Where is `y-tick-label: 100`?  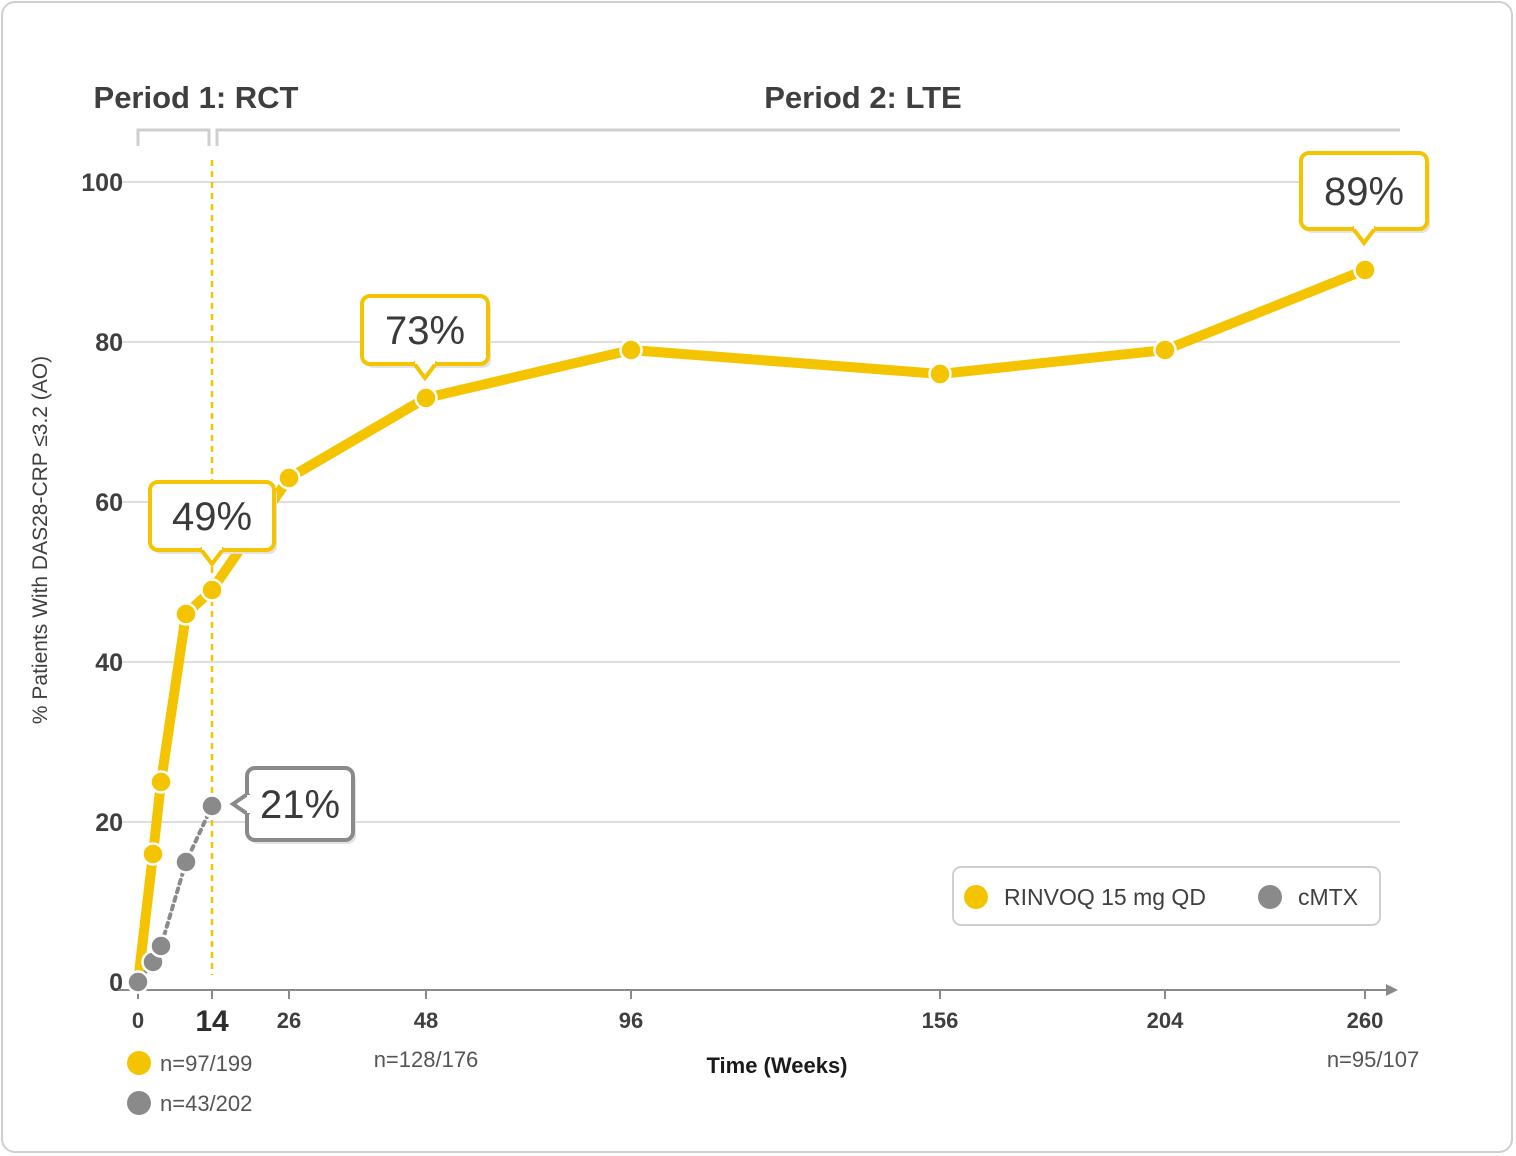 y-tick-label: 100 is located at coordinates (102, 183).